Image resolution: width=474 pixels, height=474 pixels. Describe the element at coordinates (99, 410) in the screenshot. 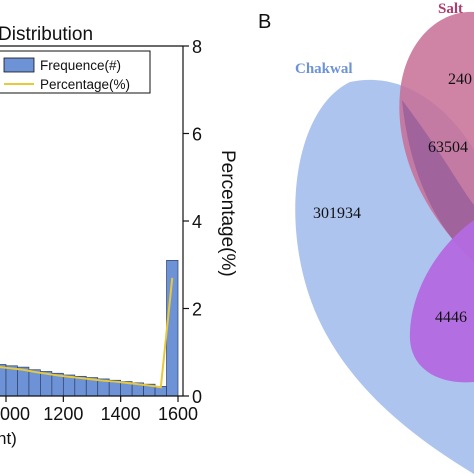

I see `x-ticks: 000 1200 1400 1600` at that location.